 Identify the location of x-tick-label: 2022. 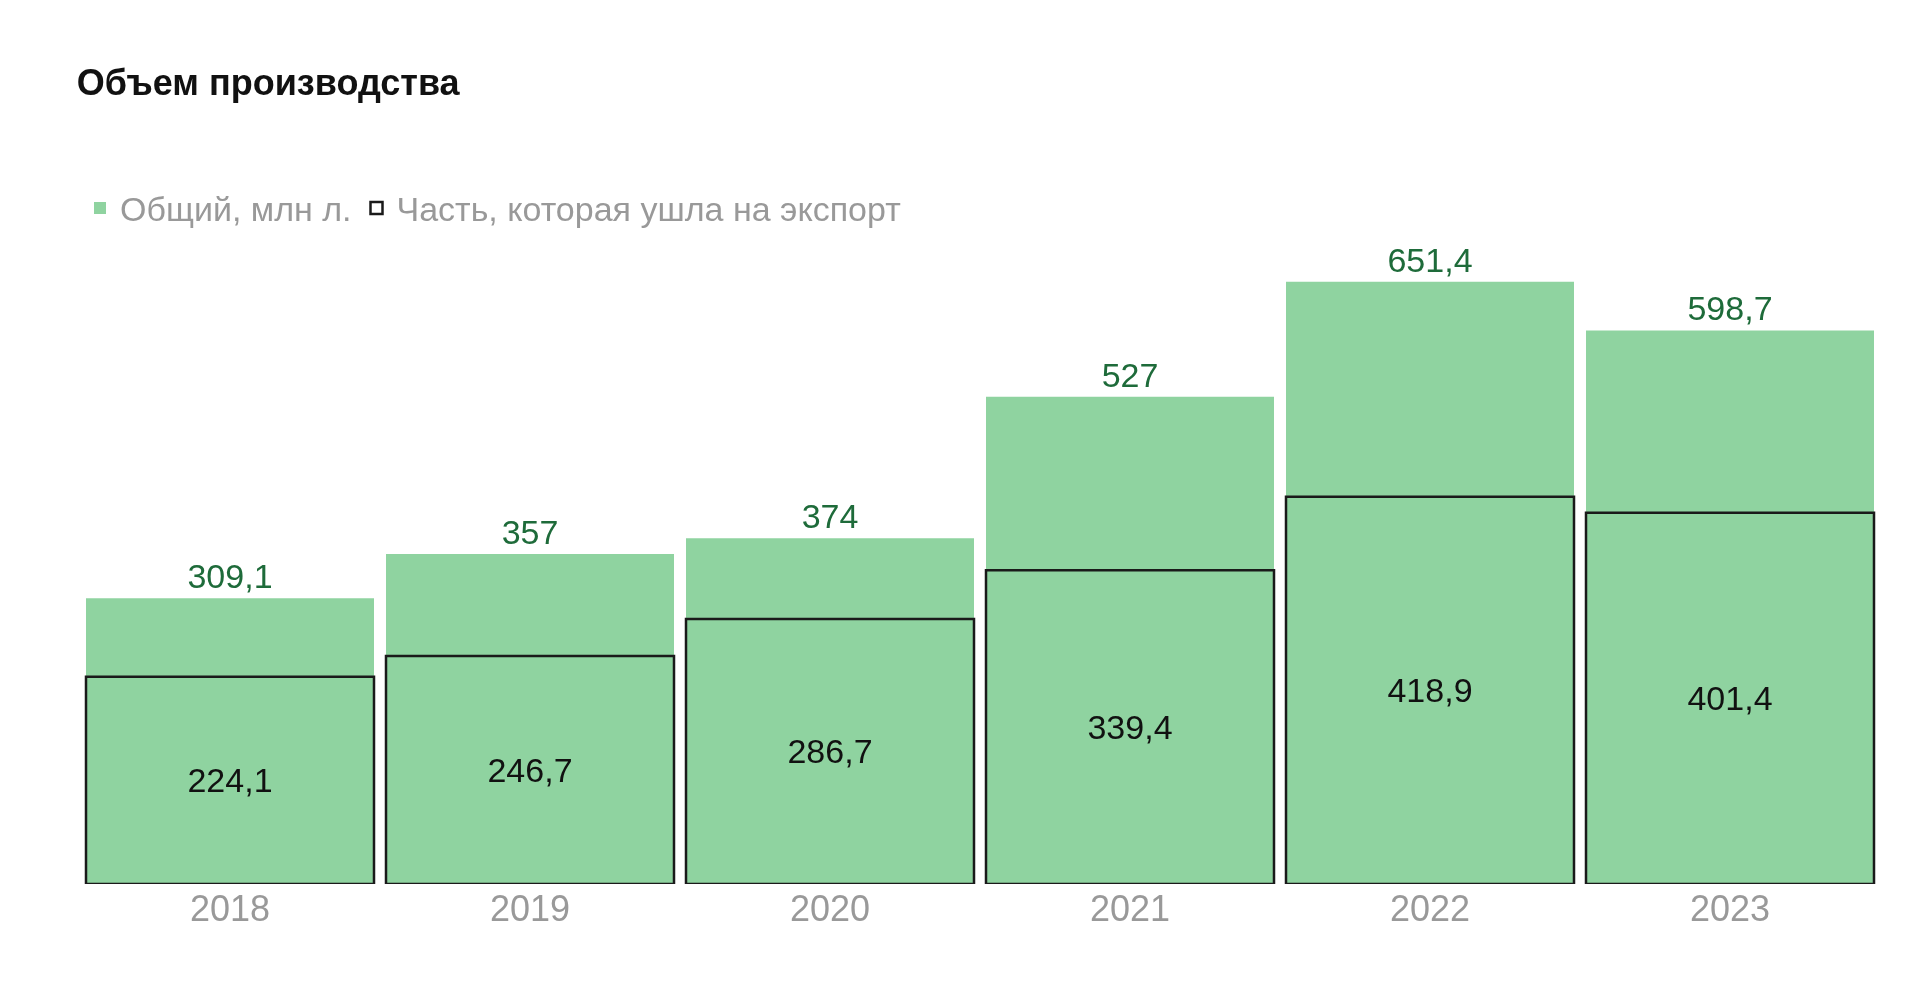
(1430, 908).